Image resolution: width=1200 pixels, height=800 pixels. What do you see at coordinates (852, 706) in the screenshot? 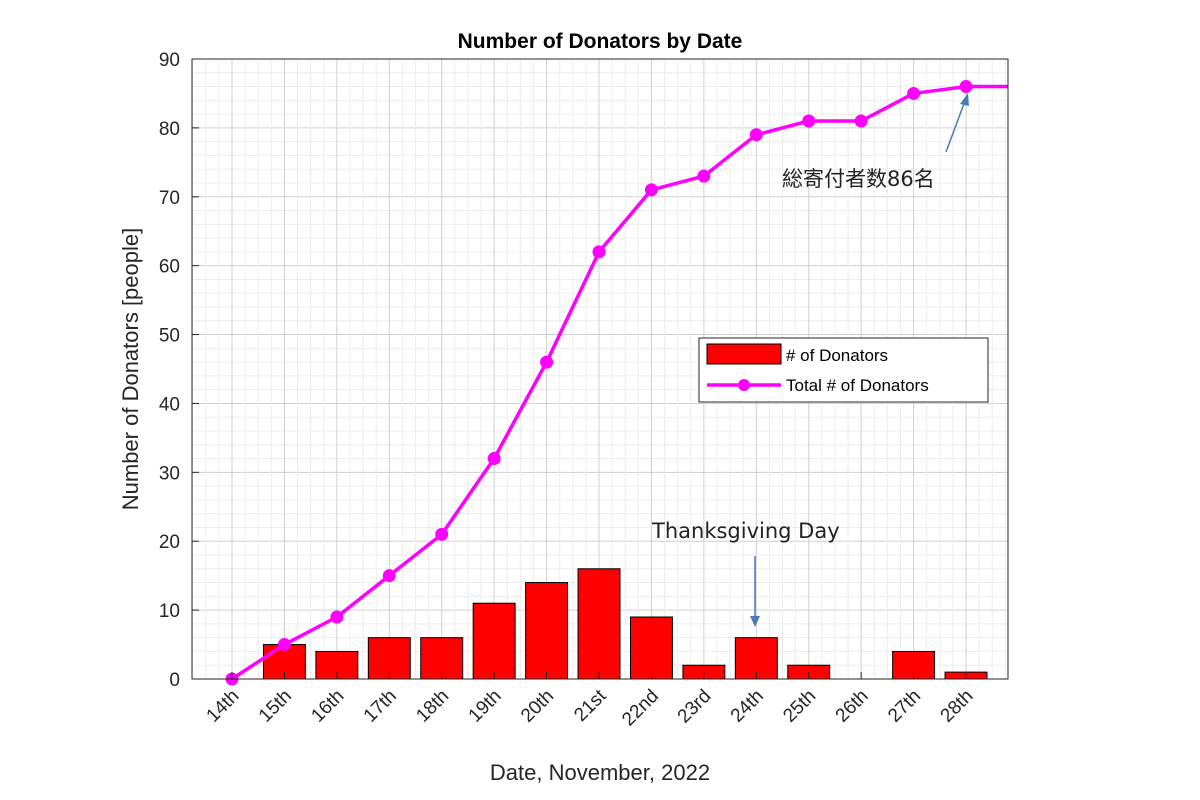
I see `x-tick-label: 26th` at bounding box center [852, 706].